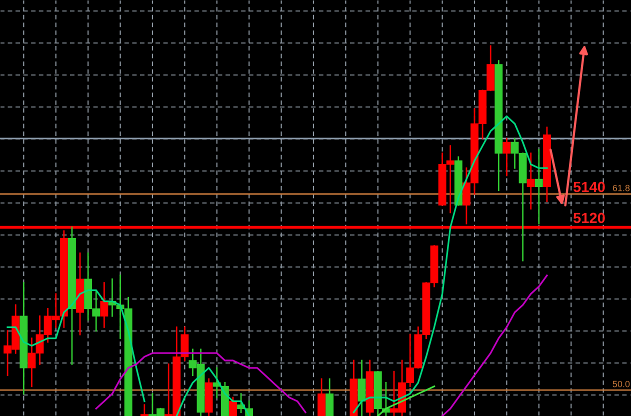  I want to click on text: 5140, so click(589, 187).